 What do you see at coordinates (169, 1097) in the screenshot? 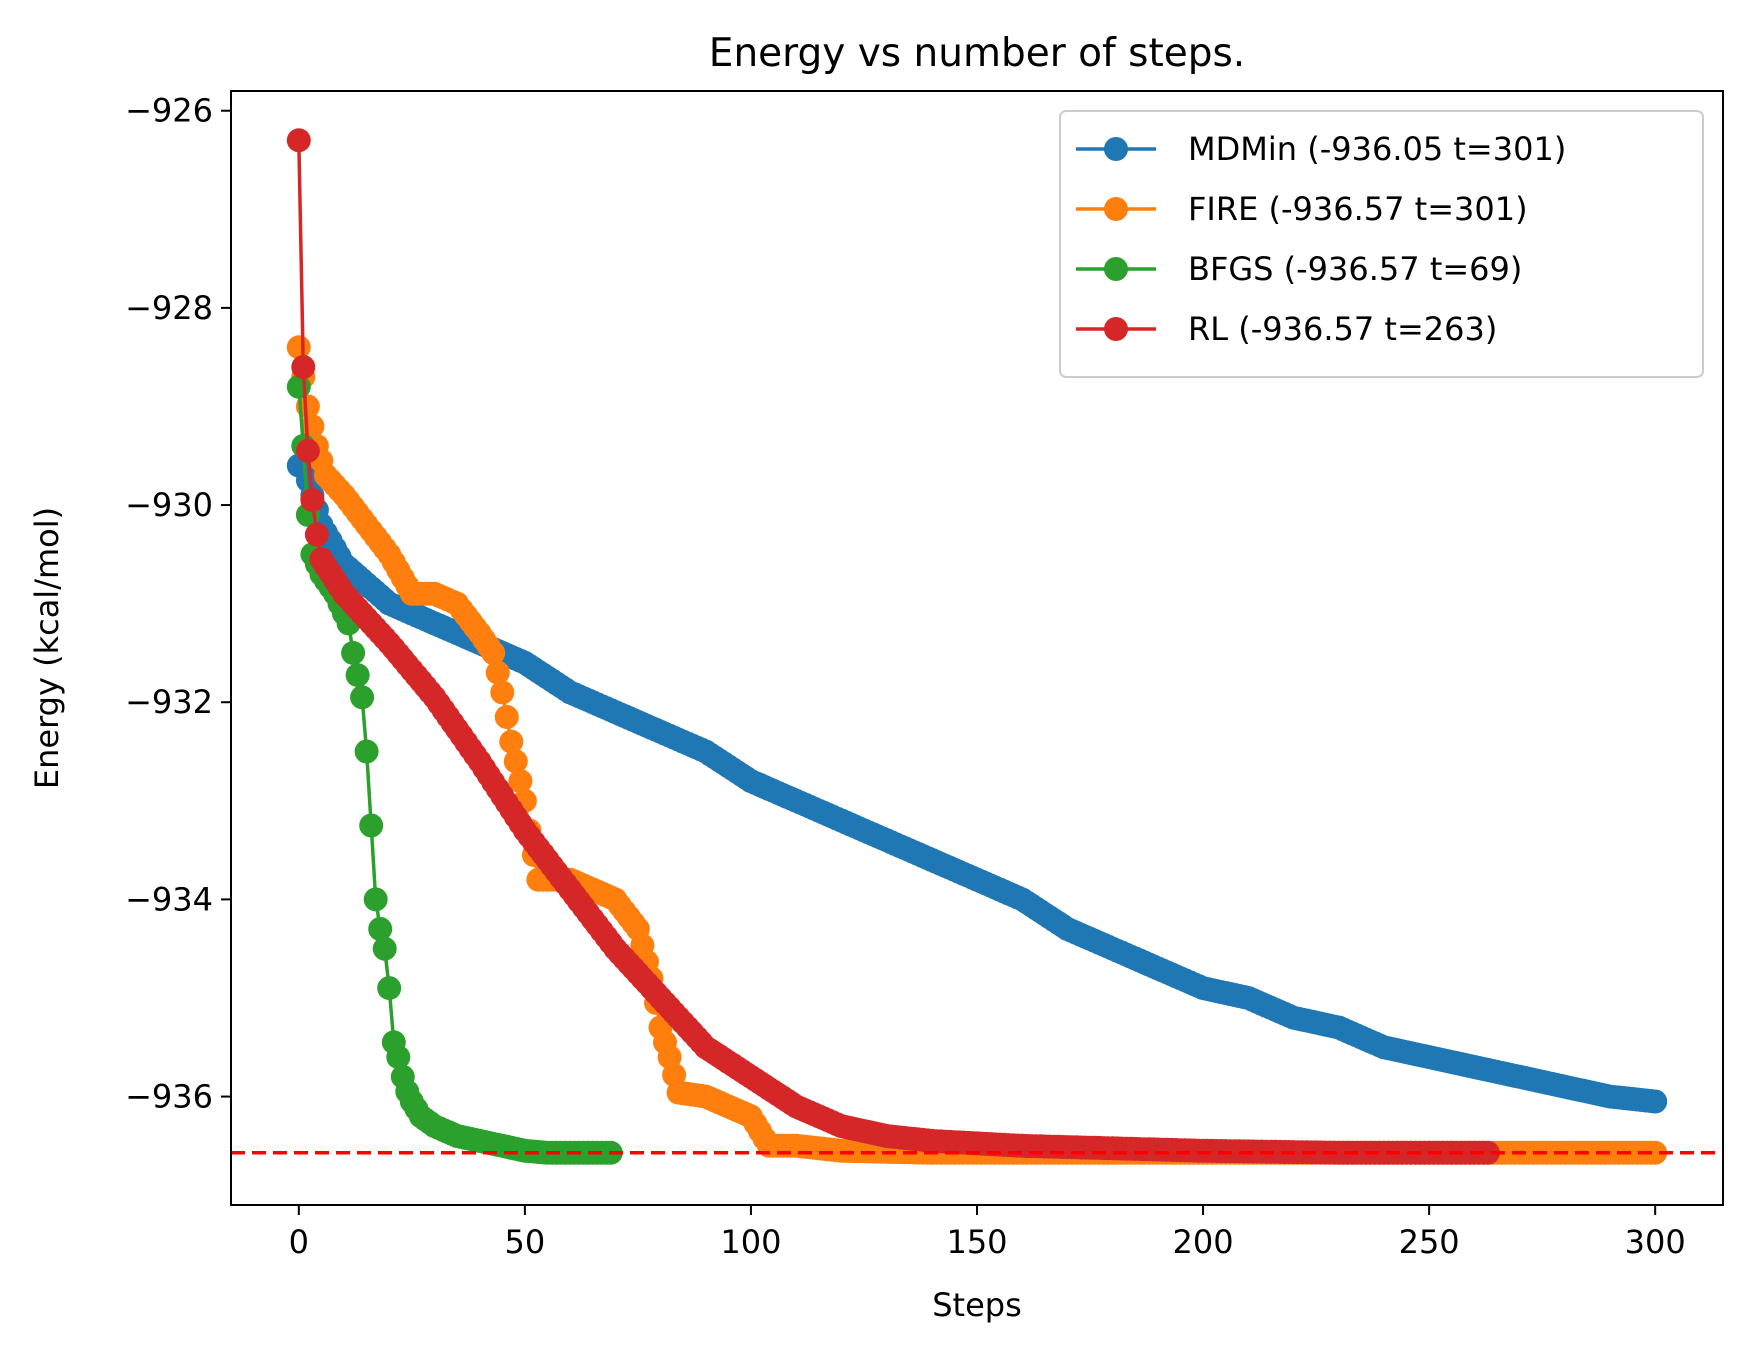
I see `y-tick-label: −936` at bounding box center [169, 1097].